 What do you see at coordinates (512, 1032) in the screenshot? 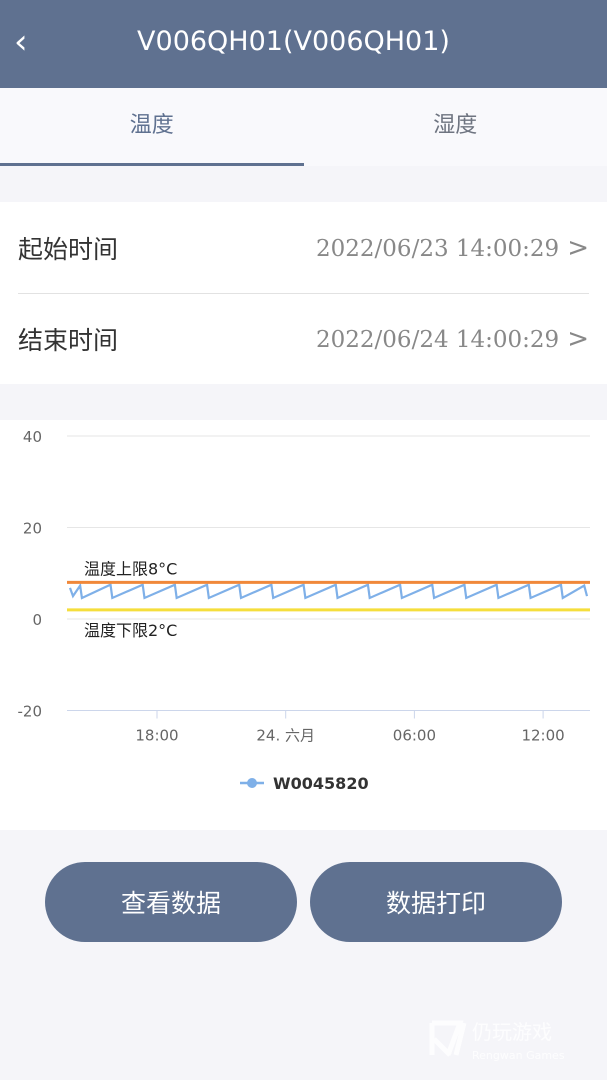
I see `svg-text: 仍玩游戏` at bounding box center [512, 1032].